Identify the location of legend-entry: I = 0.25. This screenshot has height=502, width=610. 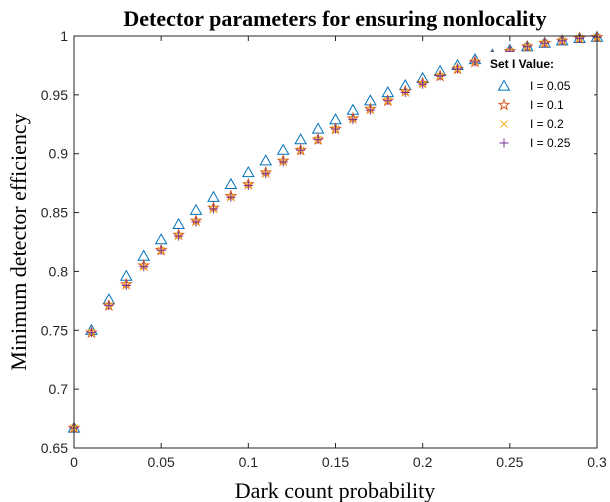
(535, 143).